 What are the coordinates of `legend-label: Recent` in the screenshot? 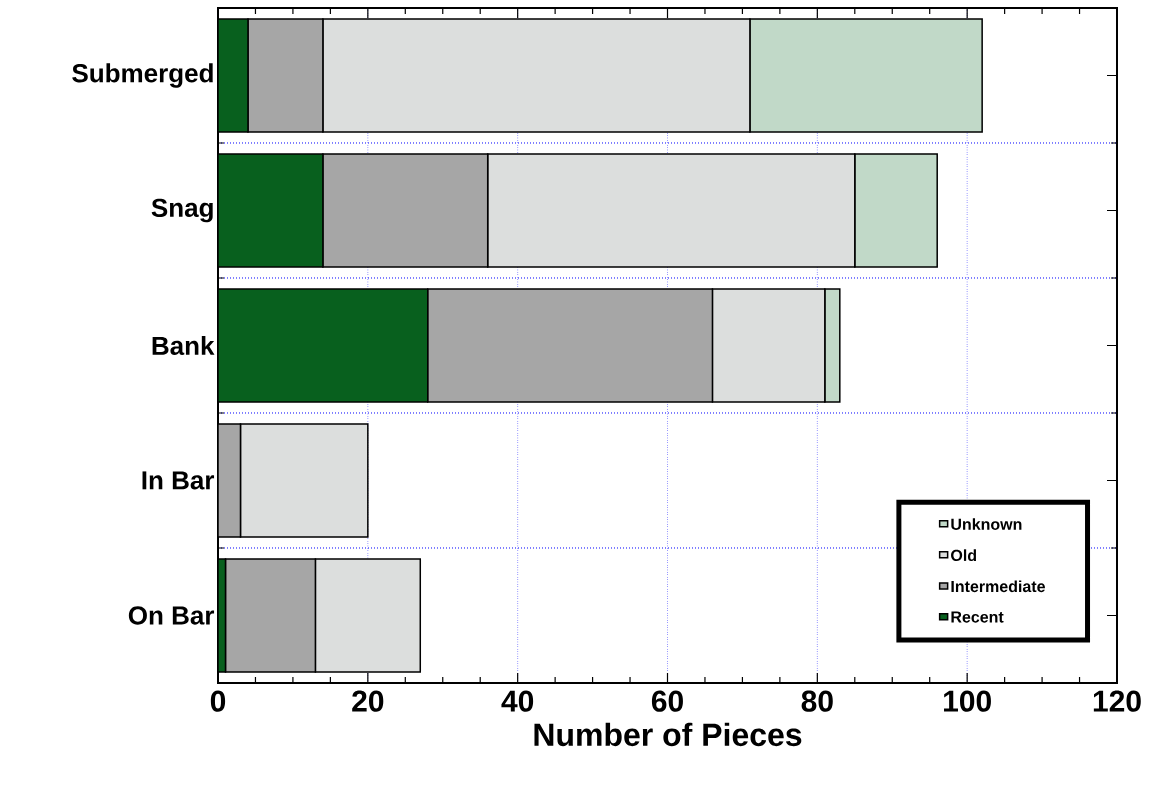 It's located at (977, 617).